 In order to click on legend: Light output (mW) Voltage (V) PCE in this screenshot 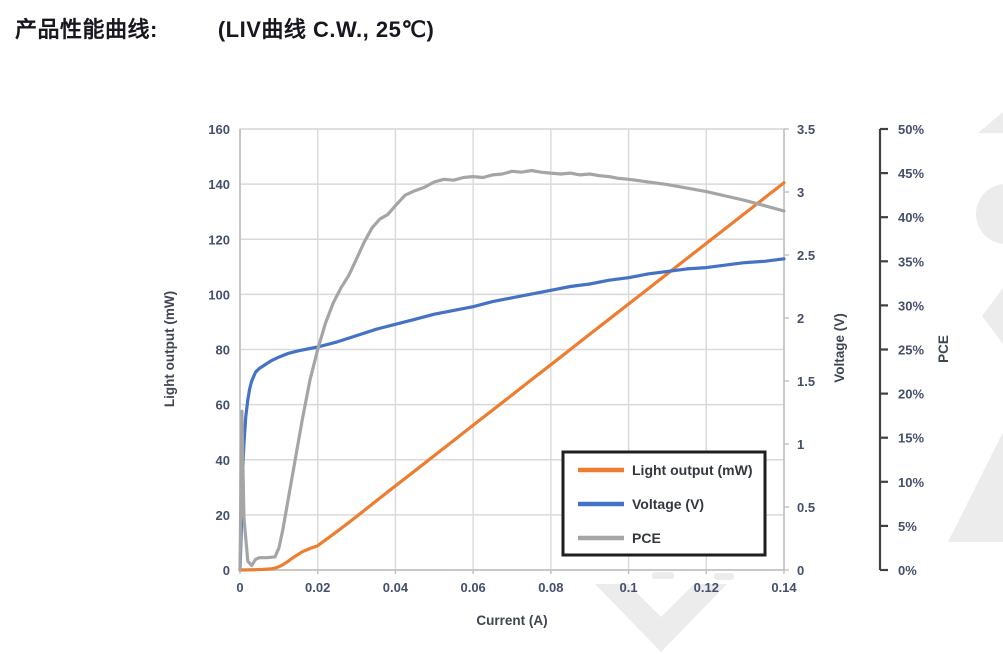, I will do `click(664, 503)`.